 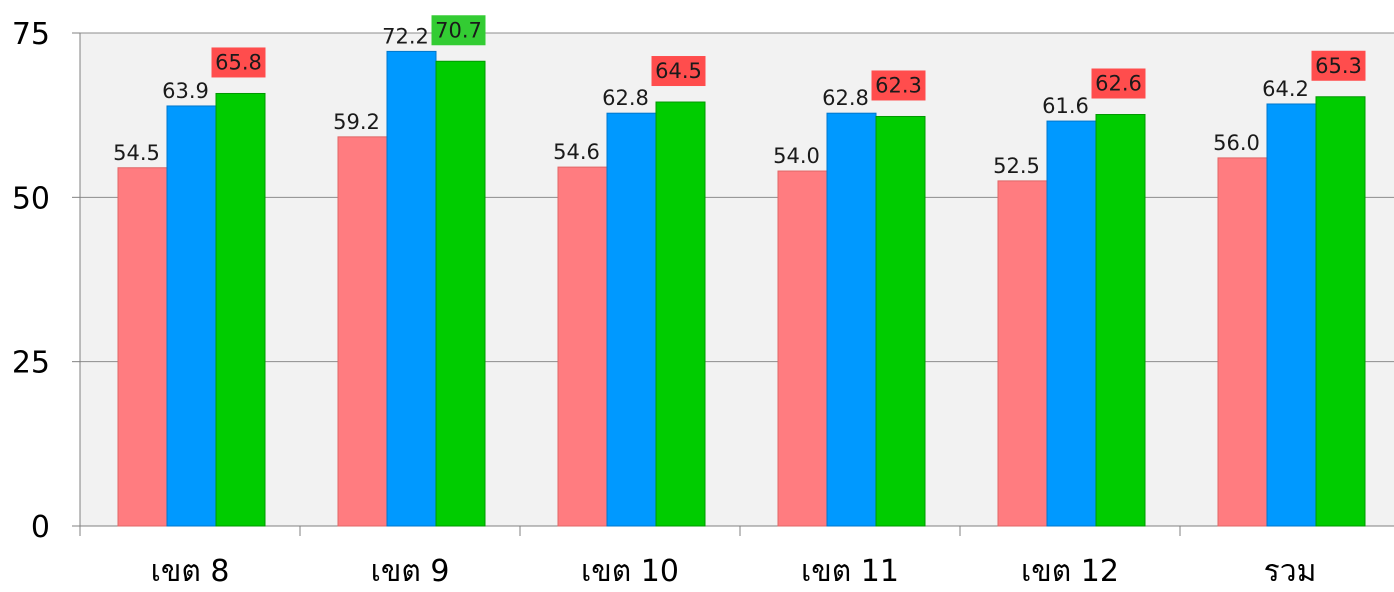 I want to click on data-label: 65.8, so click(x=238, y=62).